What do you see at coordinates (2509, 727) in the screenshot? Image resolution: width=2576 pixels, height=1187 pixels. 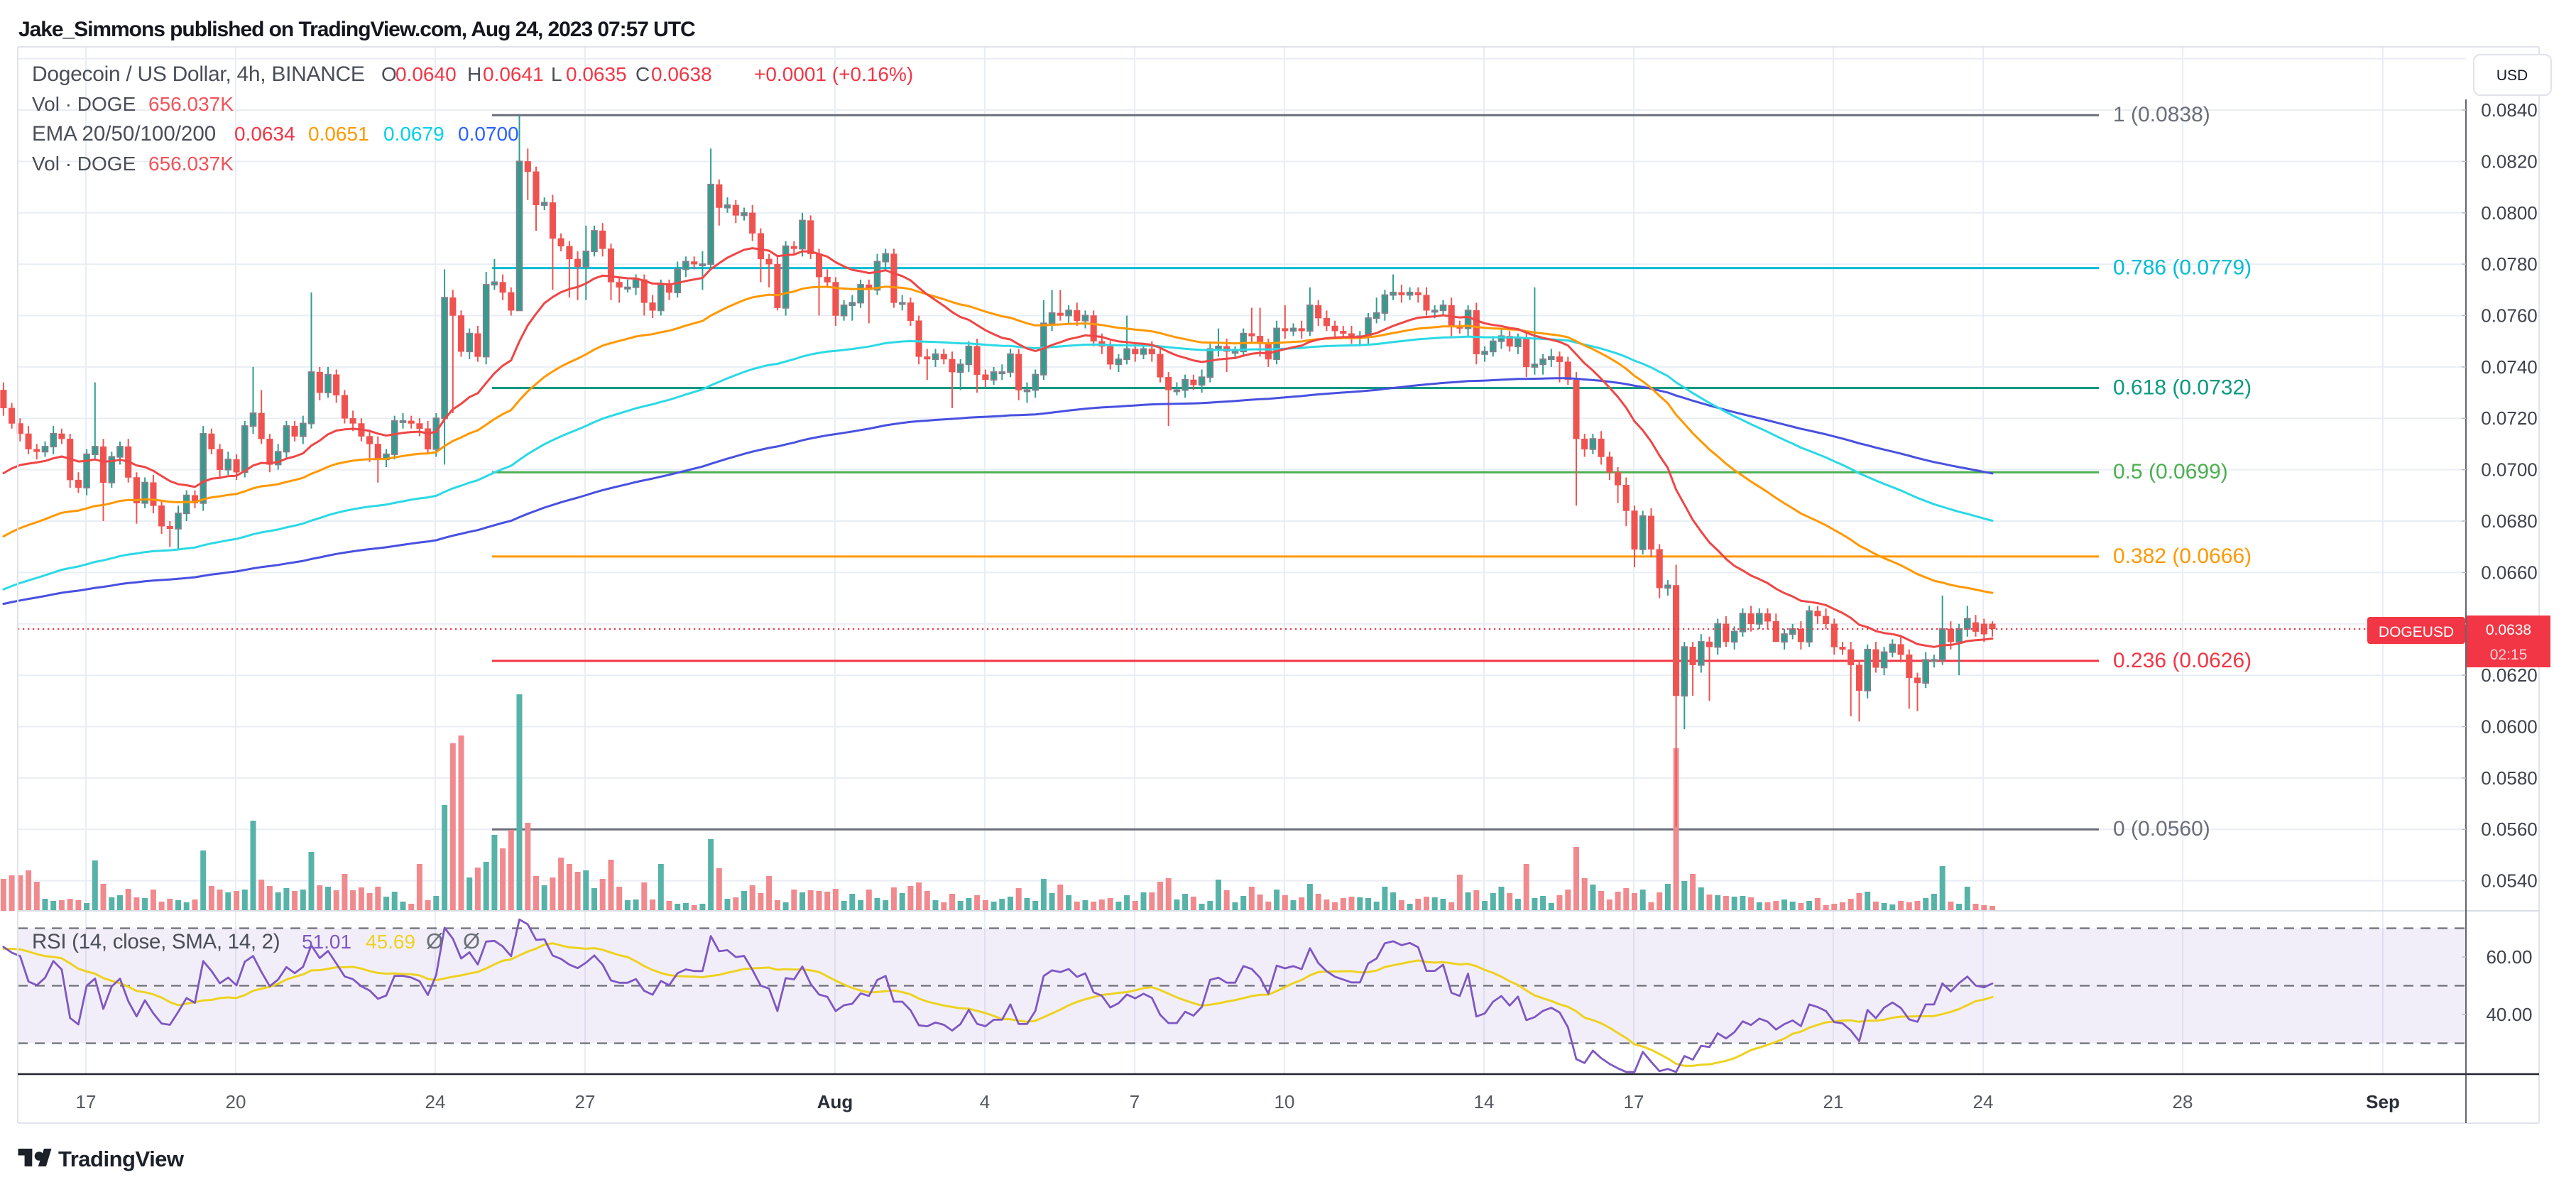 I see `svg-text: 0.0600` at bounding box center [2509, 727].